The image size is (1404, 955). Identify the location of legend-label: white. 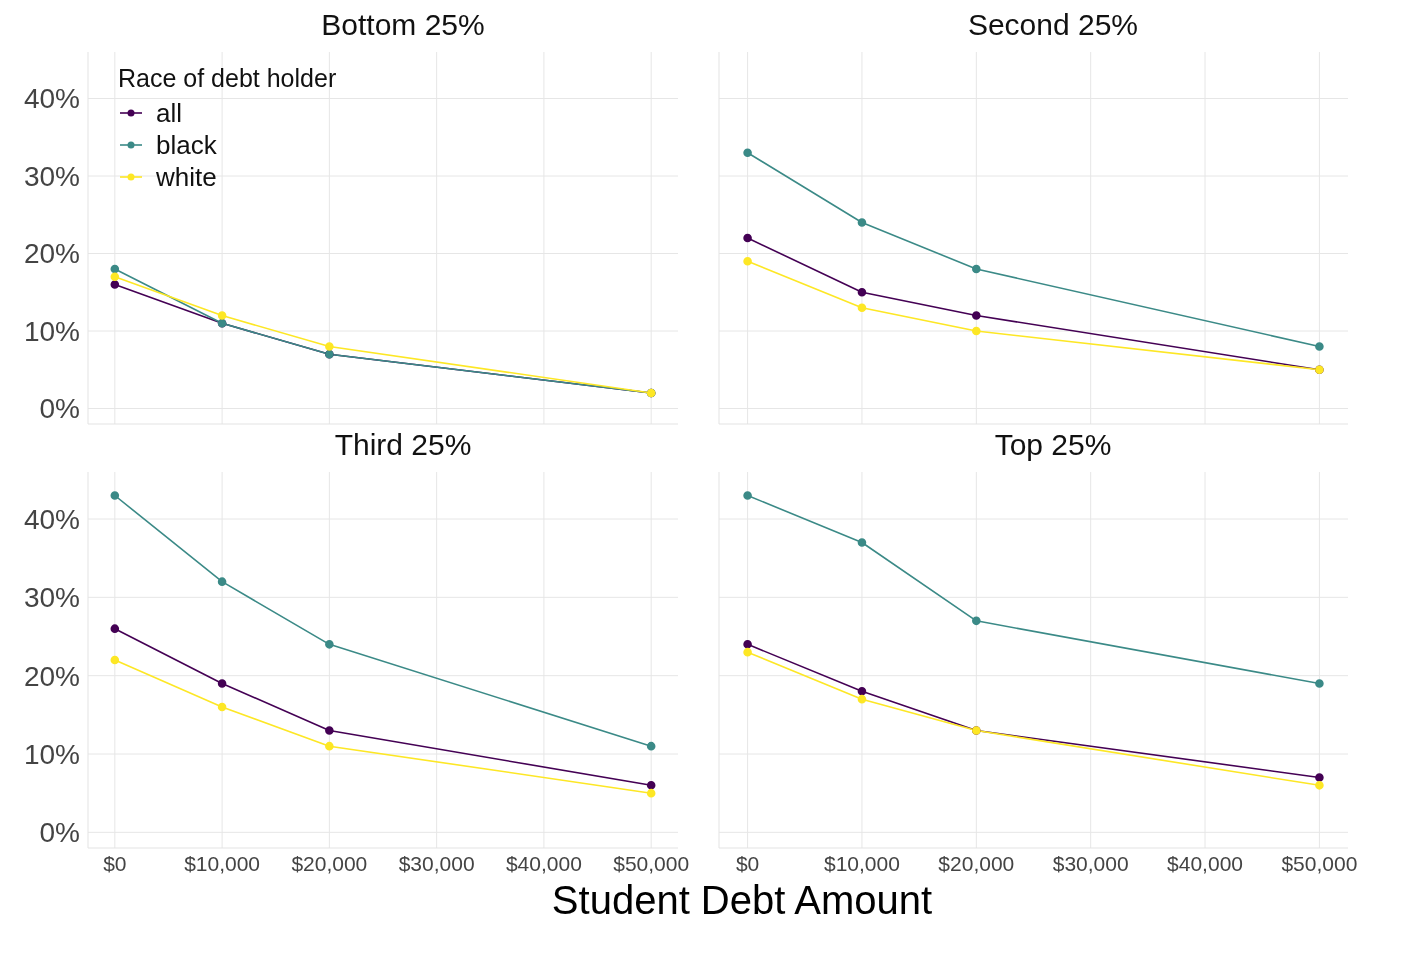
(186, 177).